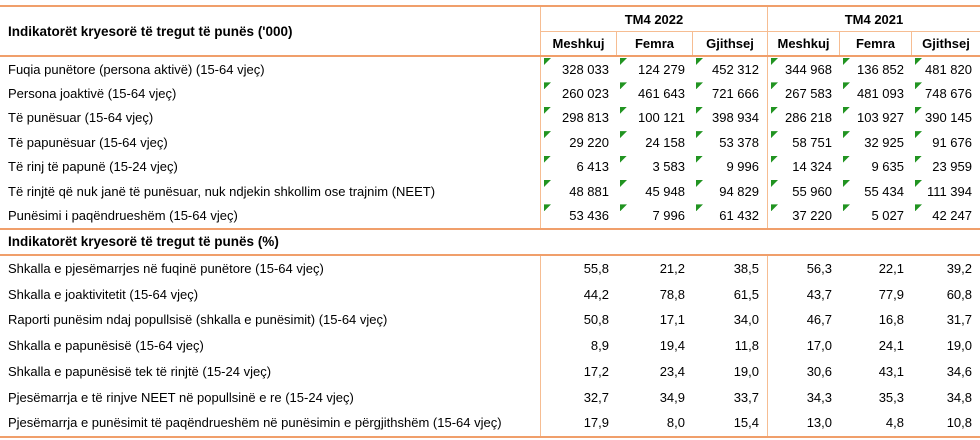 This screenshot has height=440, width=980. I want to click on cell-value: 3 583, so click(668, 167).